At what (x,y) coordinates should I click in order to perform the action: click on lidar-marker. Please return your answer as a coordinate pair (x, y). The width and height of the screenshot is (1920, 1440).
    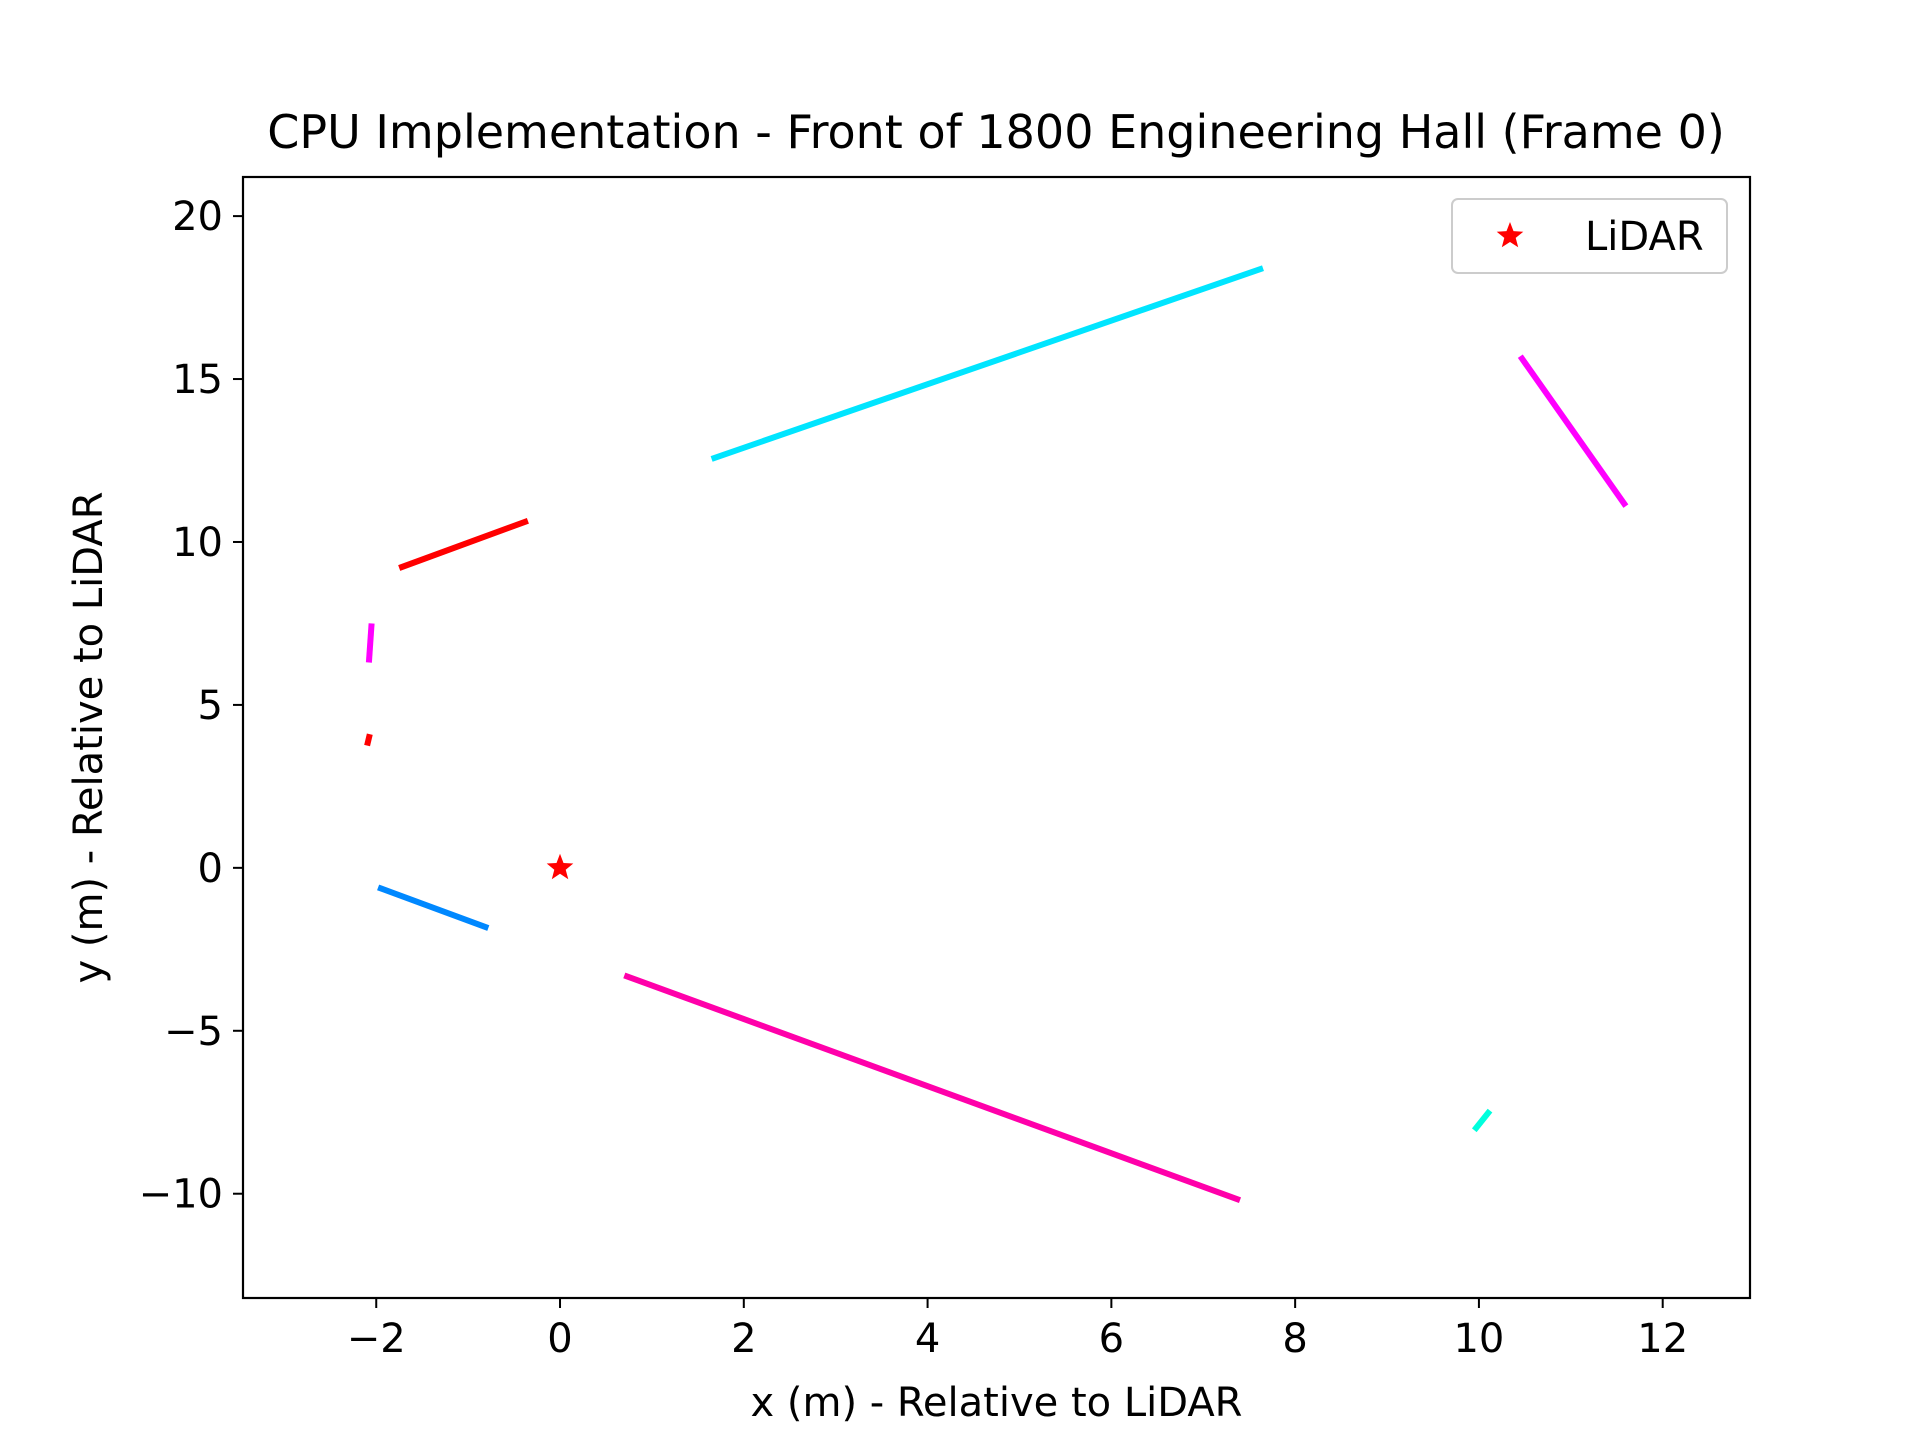
    Looking at the image, I should click on (560, 866).